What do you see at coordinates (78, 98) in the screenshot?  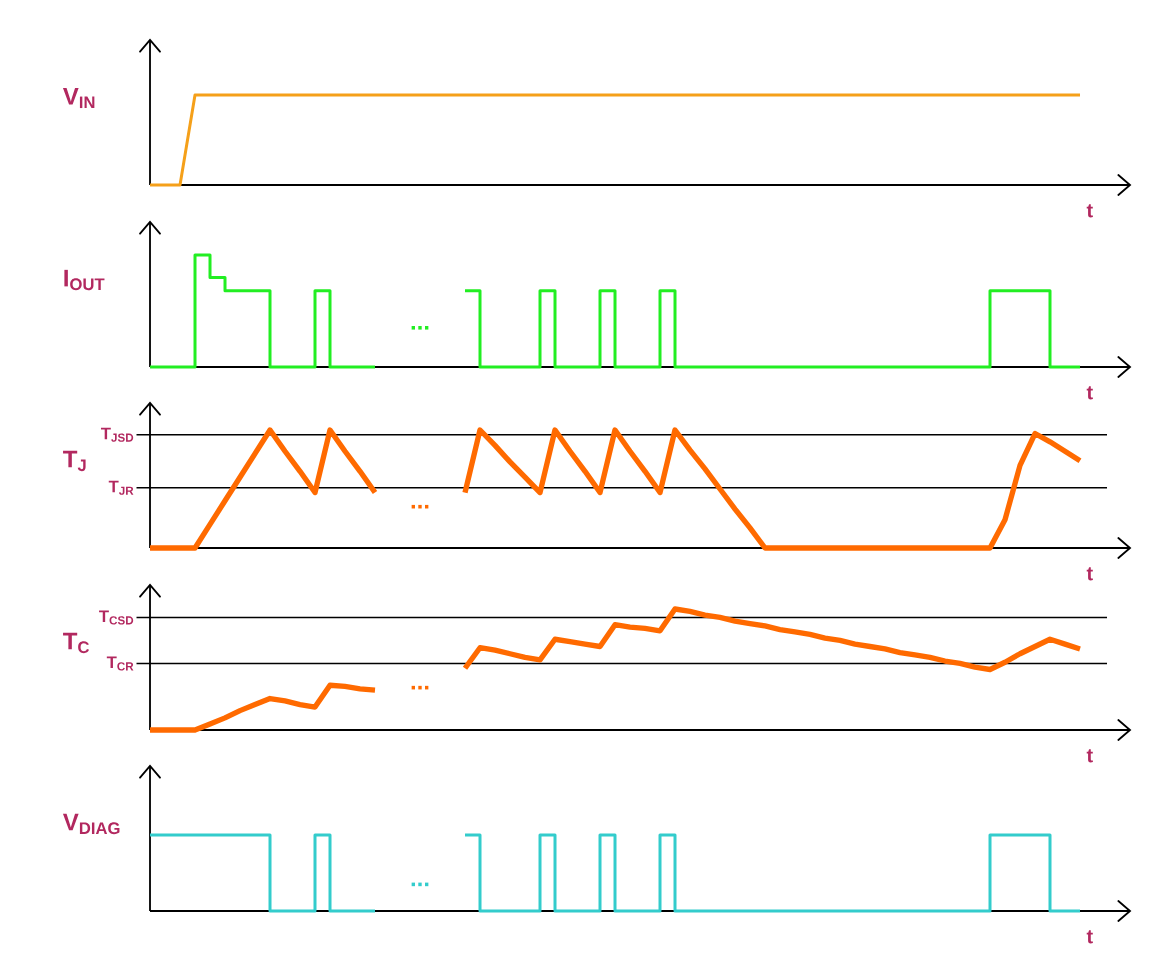 I see `y-axis-title: V$_{IN}$` at bounding box center [78, 98].